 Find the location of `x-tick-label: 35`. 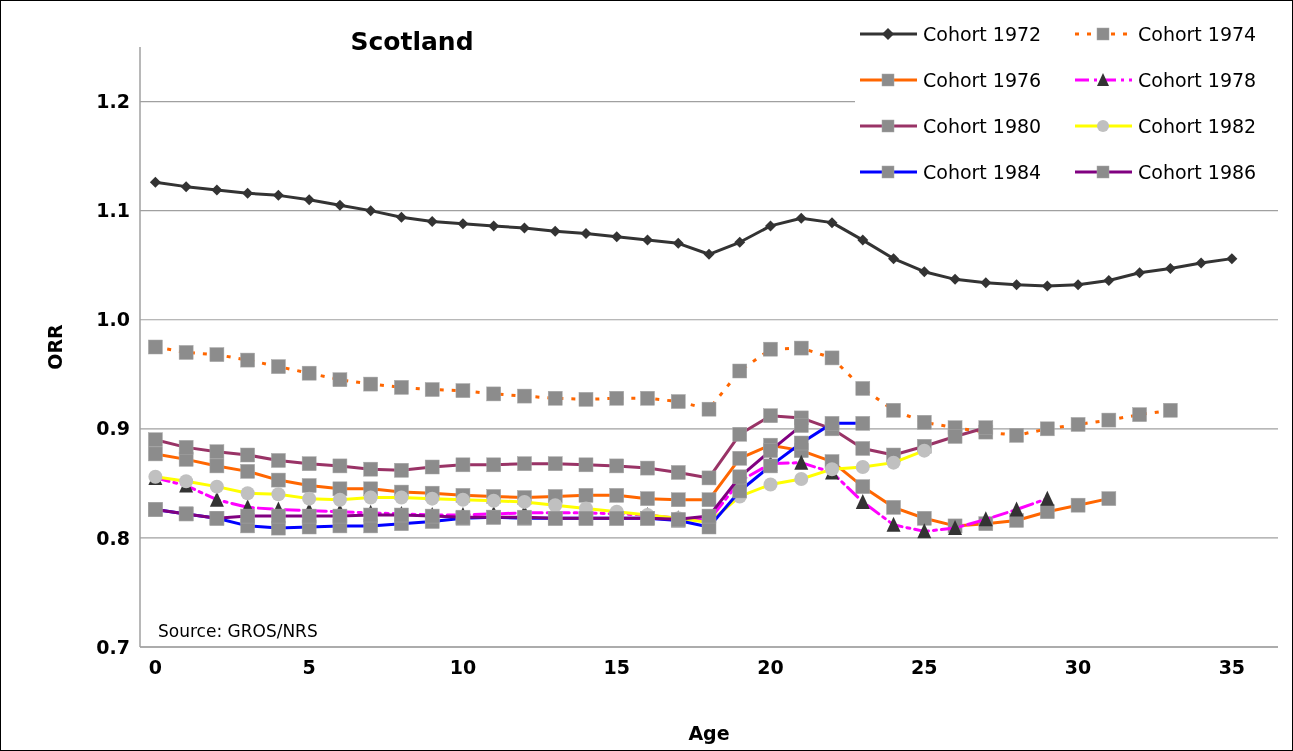

x-tick-label: 35 is located at coordinates (1232, 667).